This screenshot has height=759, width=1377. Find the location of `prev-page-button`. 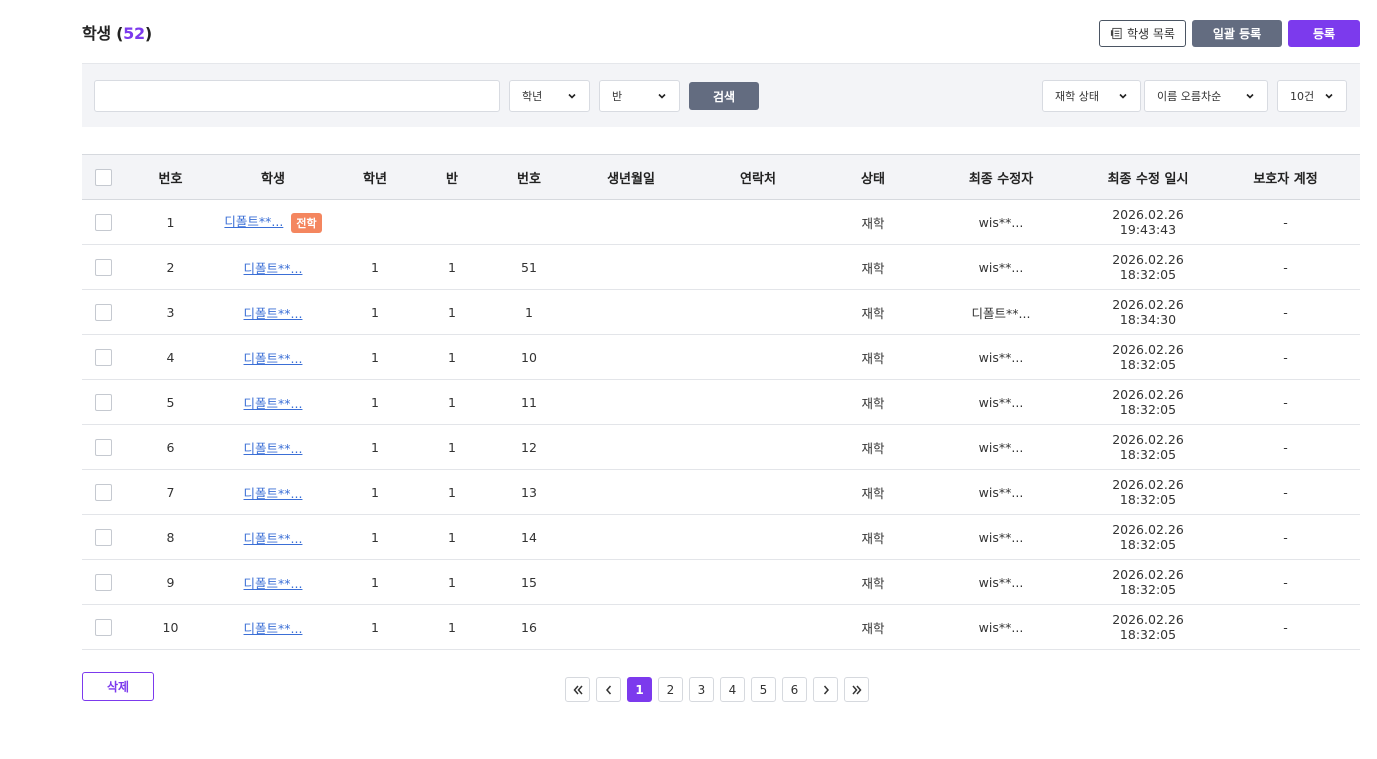

prev-page-button is located at coordinates (608, 689).